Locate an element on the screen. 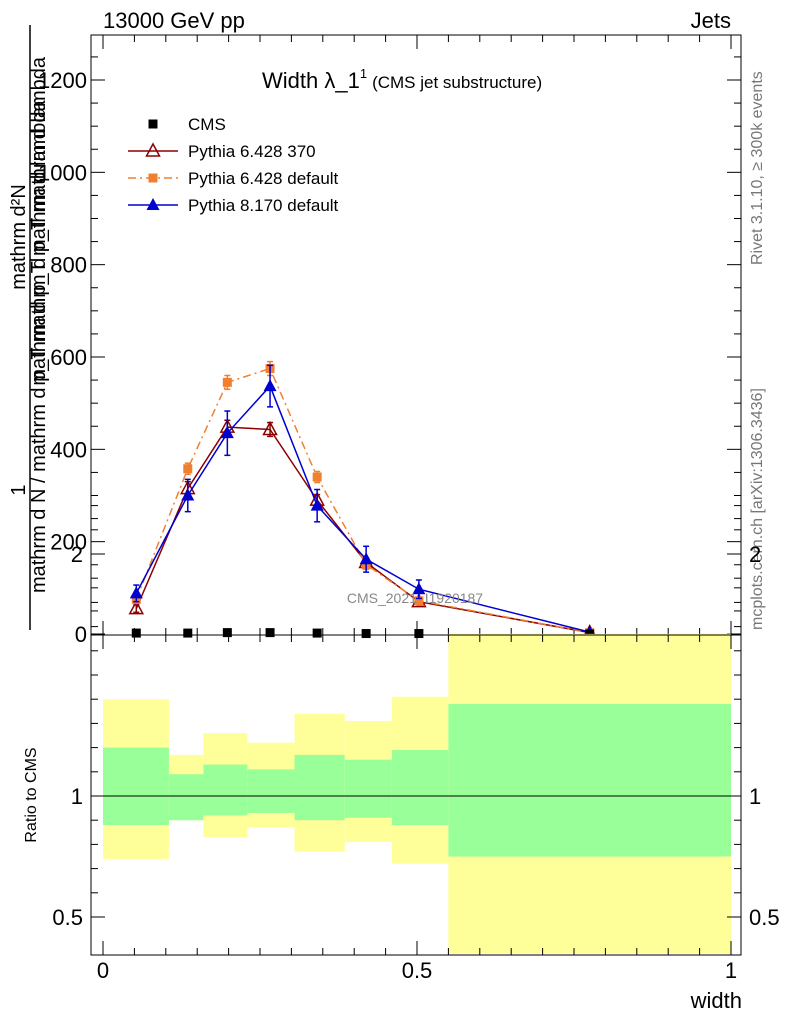  chart-title-paren: (CMS jet substructure) is located at coordinates (457, 82).